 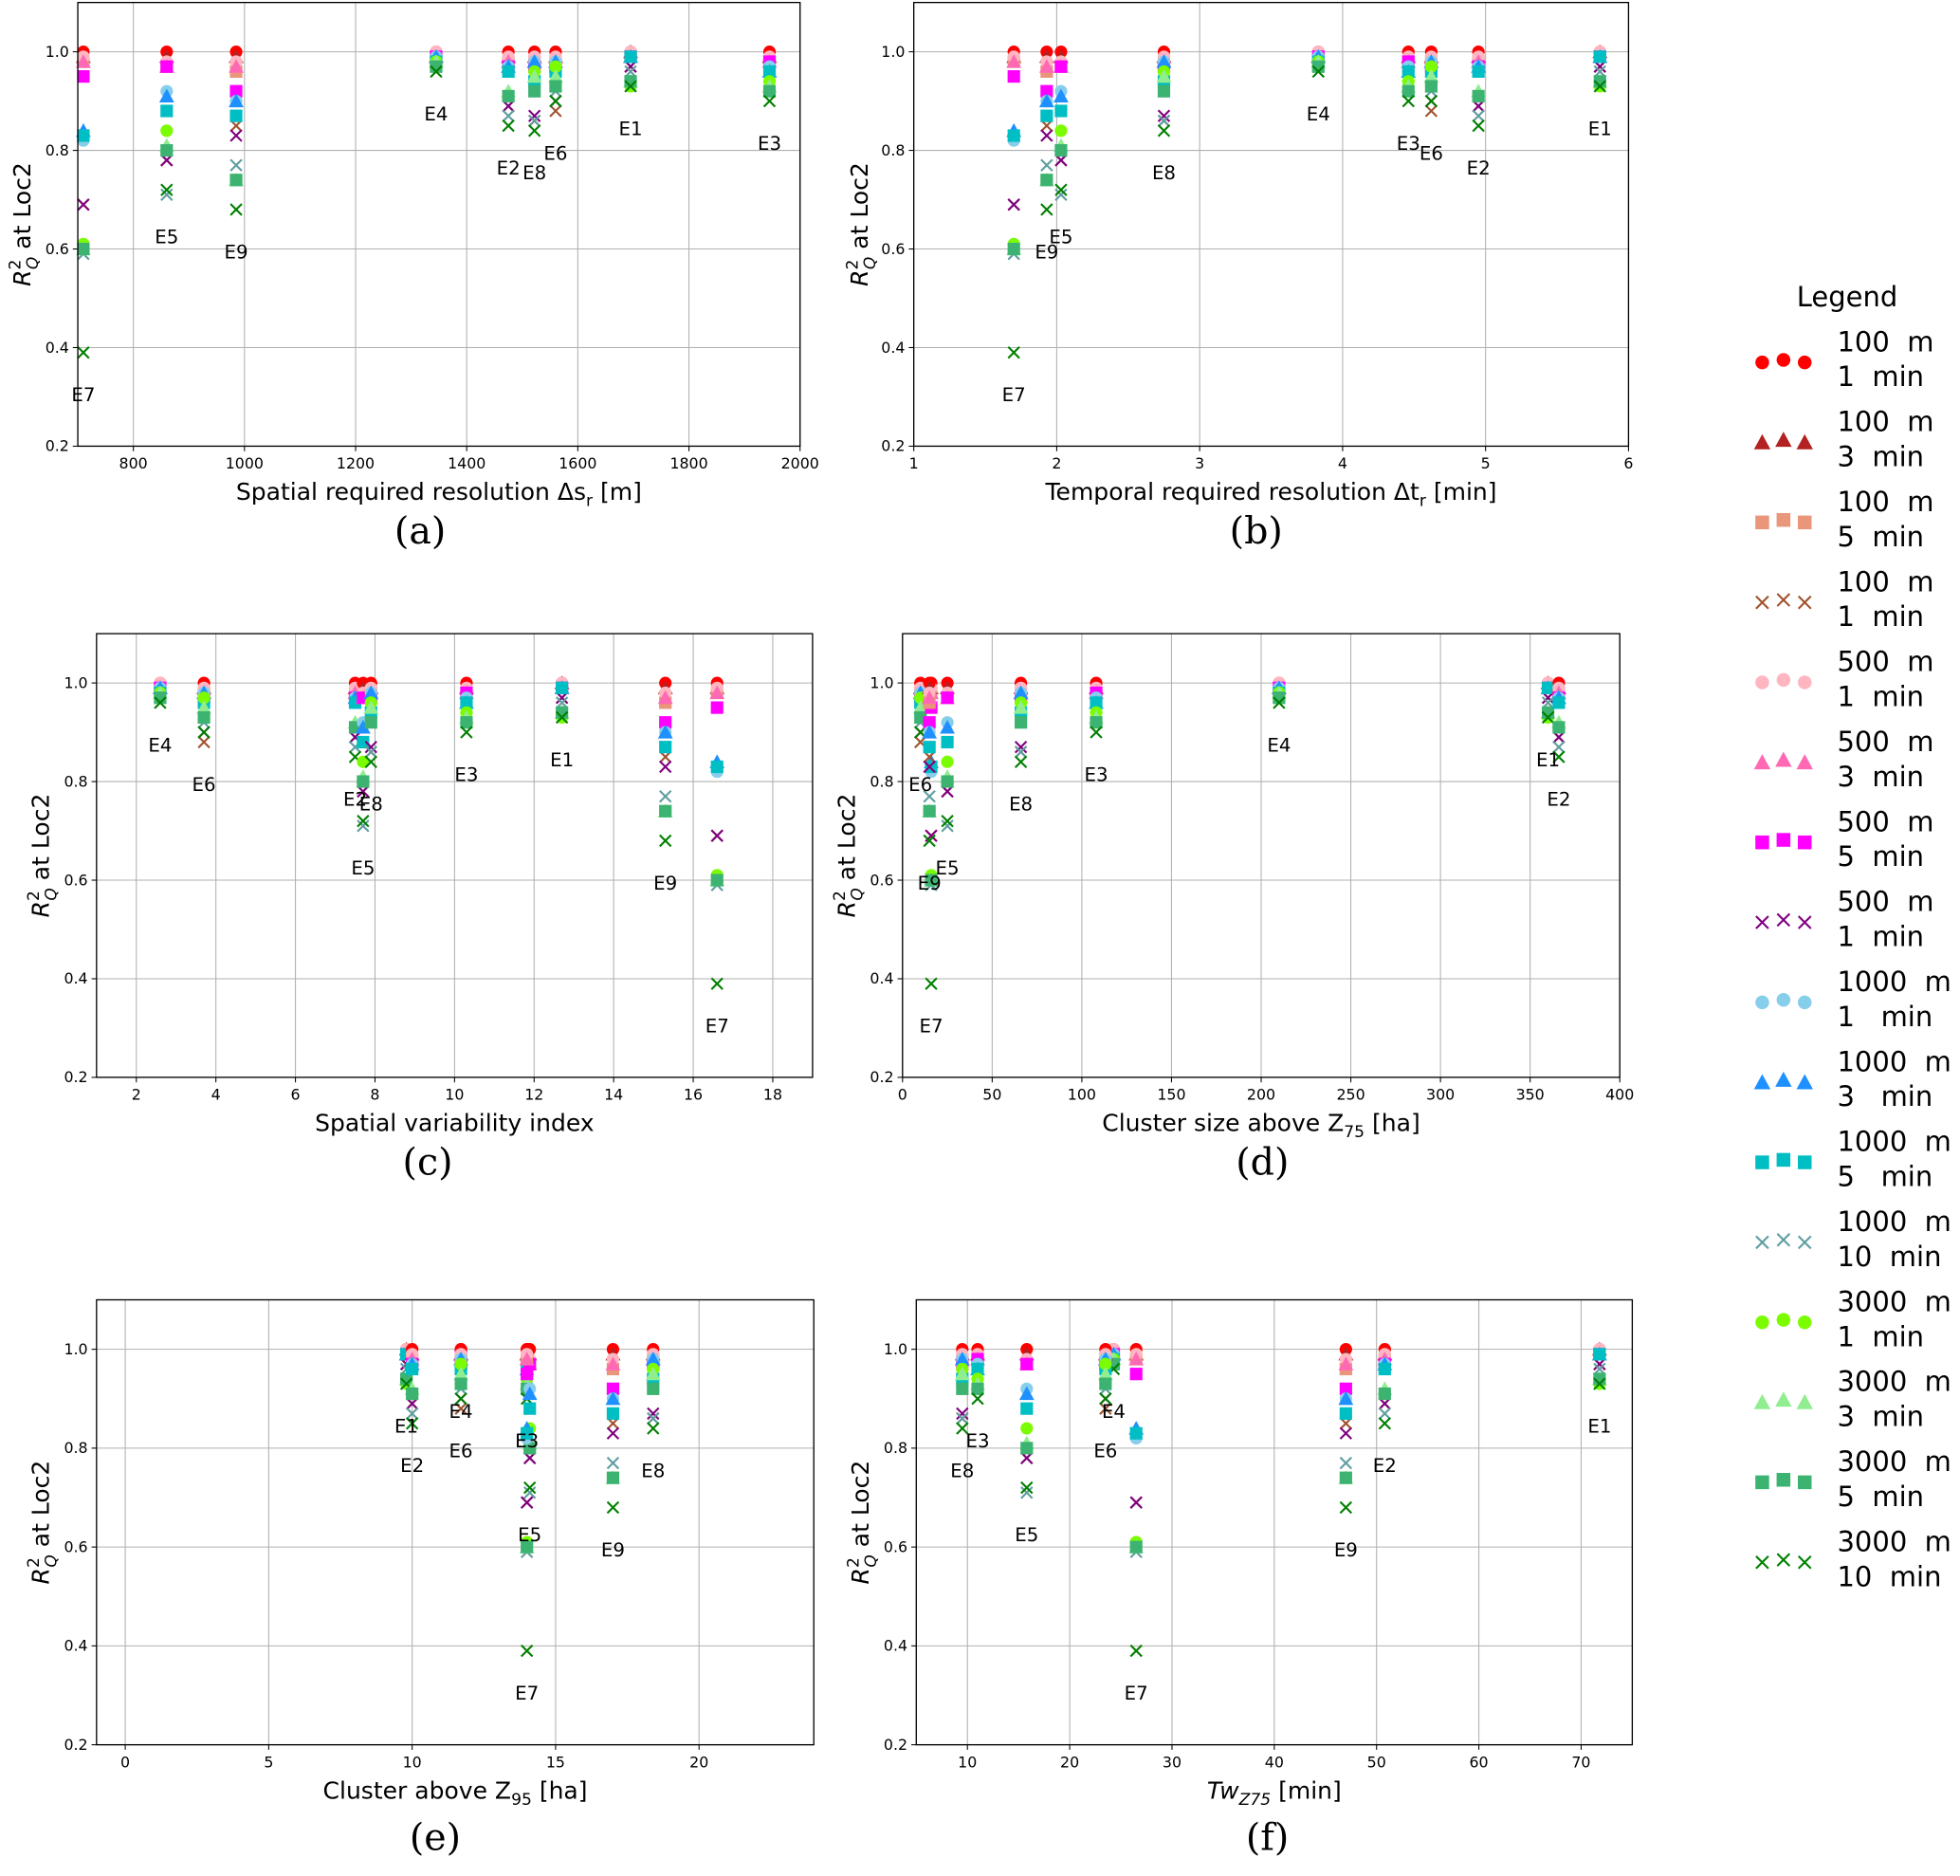 What do you see at coordinates (1894, 1221) in the screenshot?
I see `legend-label-line1: 1000 m` at bounding box center [1894, 1221].